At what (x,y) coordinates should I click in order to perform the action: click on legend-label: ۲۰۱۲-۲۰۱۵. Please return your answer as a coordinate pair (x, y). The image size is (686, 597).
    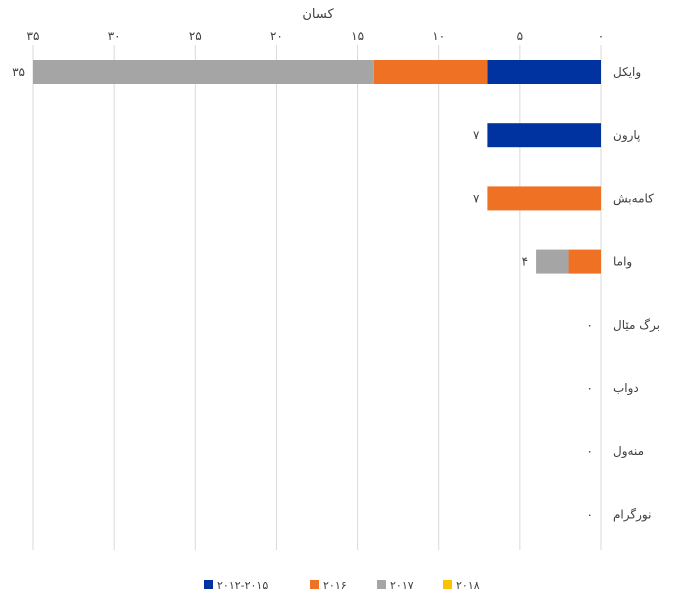
    Looking at the image, I should click on (242, 585).